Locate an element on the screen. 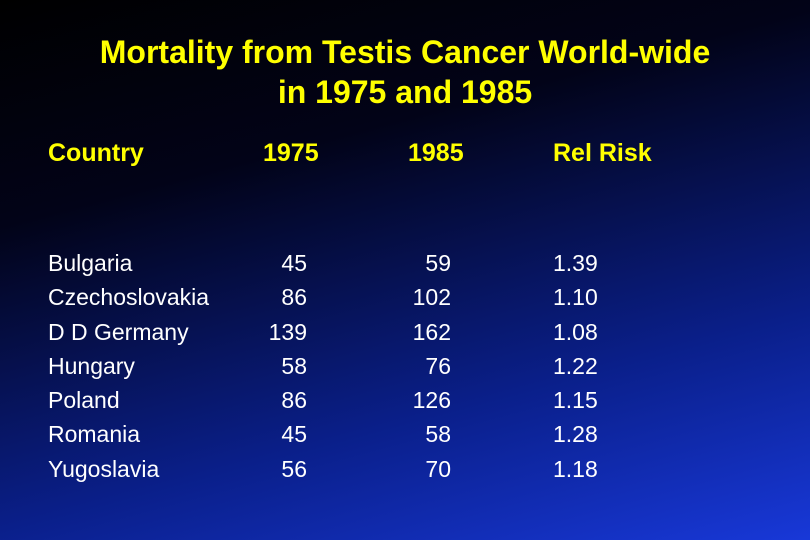  country-cell: Czechoslovakia is located at coordinates (129, 297).